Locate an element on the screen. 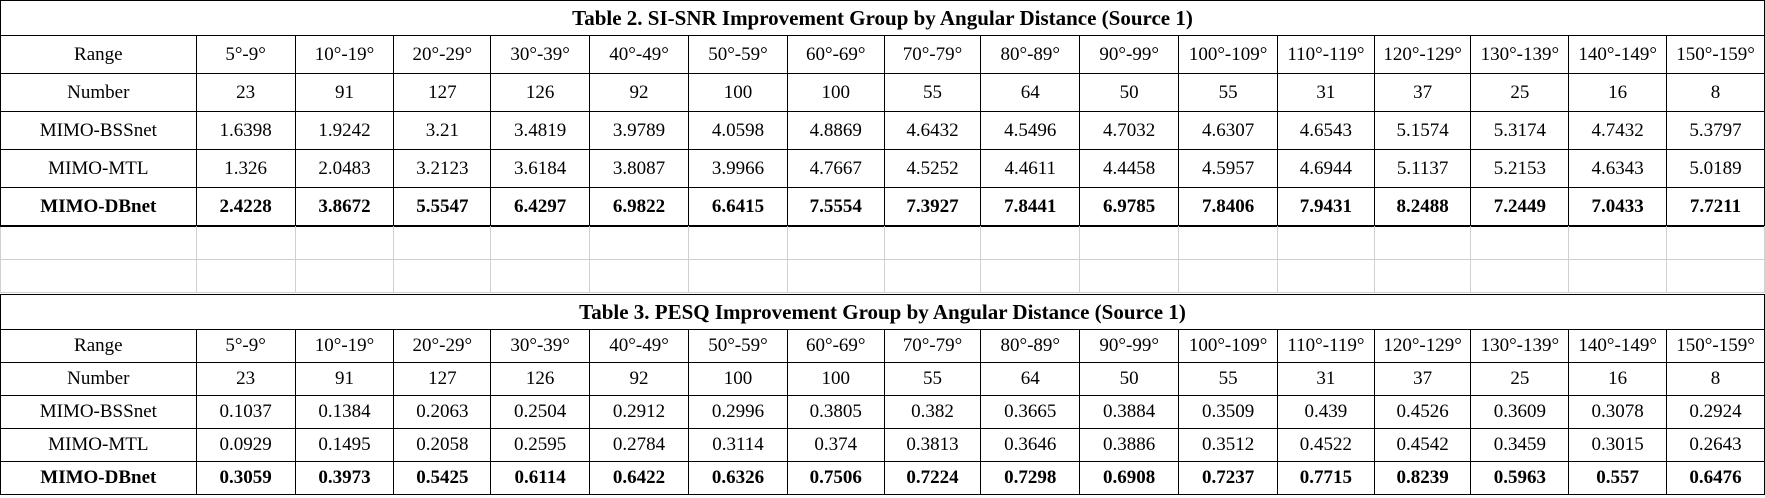 The image size is (1765, 498). table-cell: 0.6908 is located at coordinates (1129, 478).